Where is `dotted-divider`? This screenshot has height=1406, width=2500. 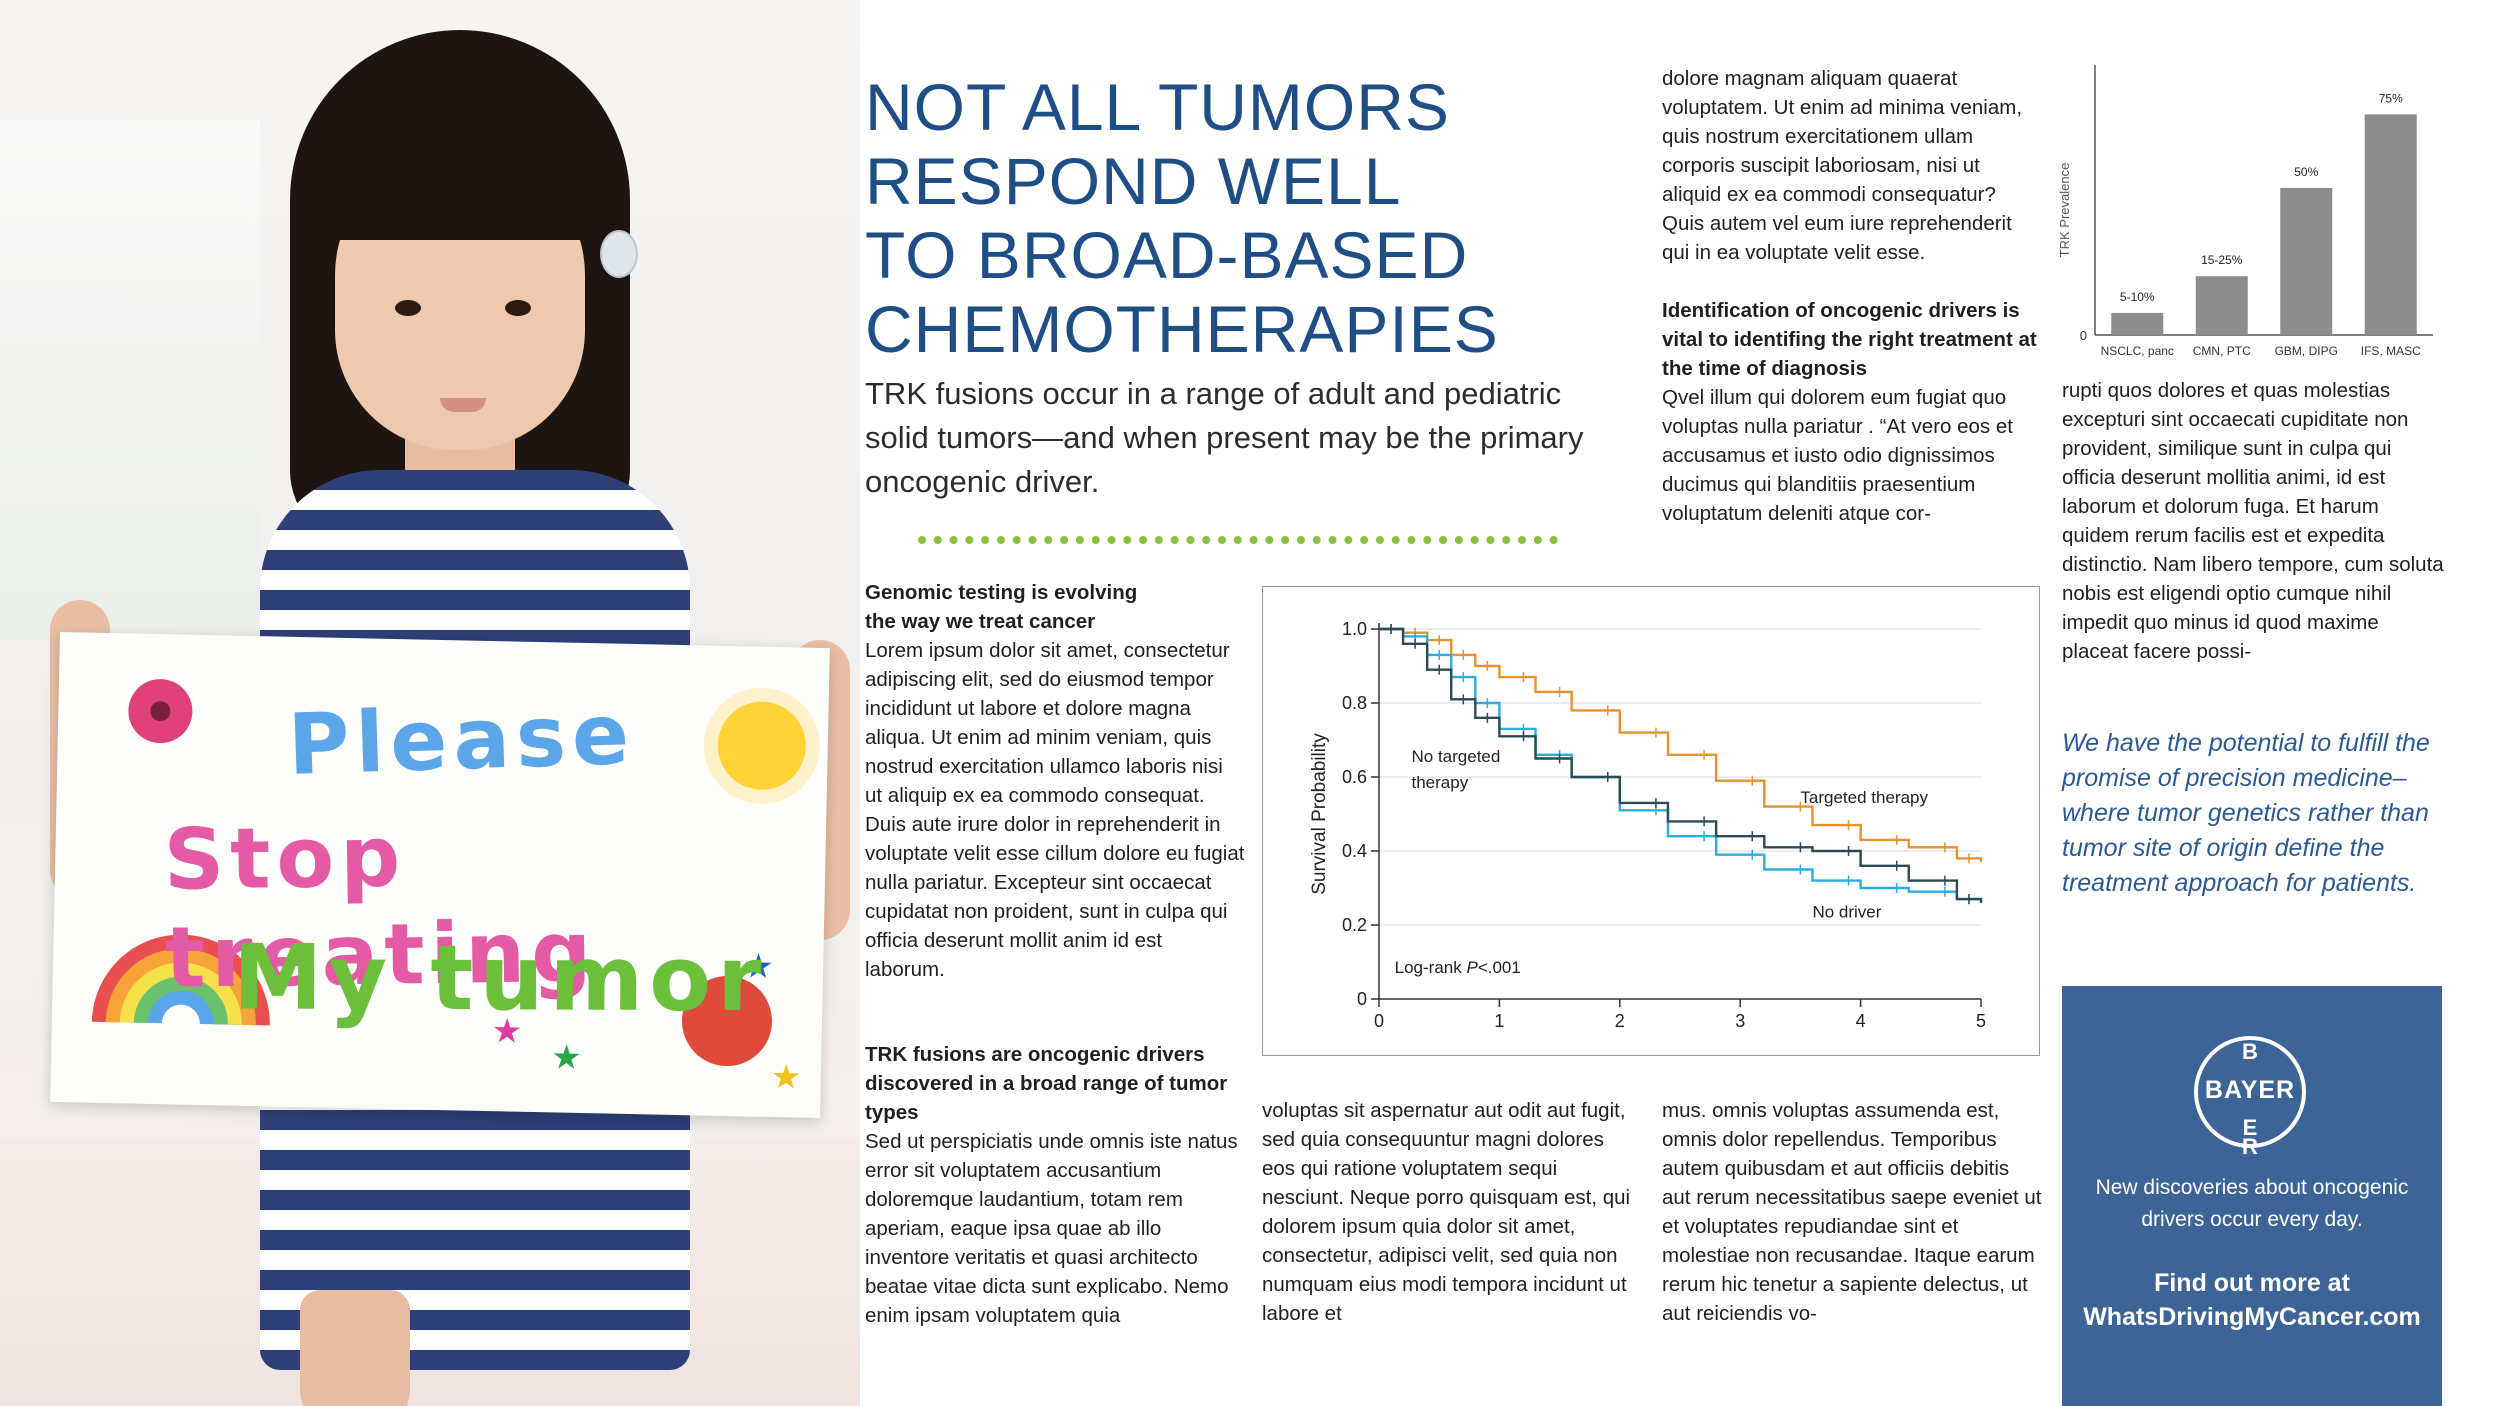
dotted-divider is located at coordinates (1238, 540).